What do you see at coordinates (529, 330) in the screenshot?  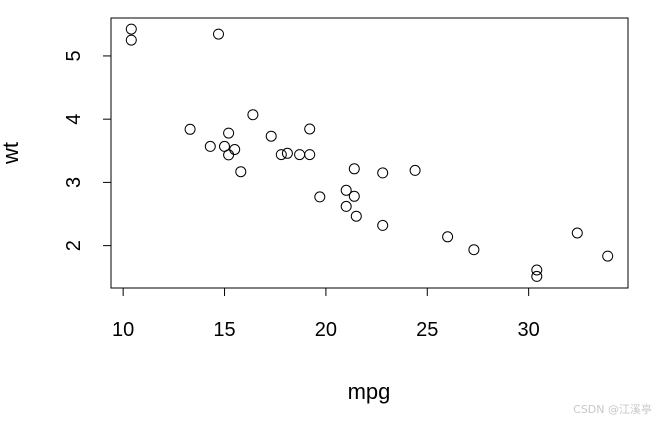 I see `x-tick-label-4: 30` at bounding box center [529, 330].